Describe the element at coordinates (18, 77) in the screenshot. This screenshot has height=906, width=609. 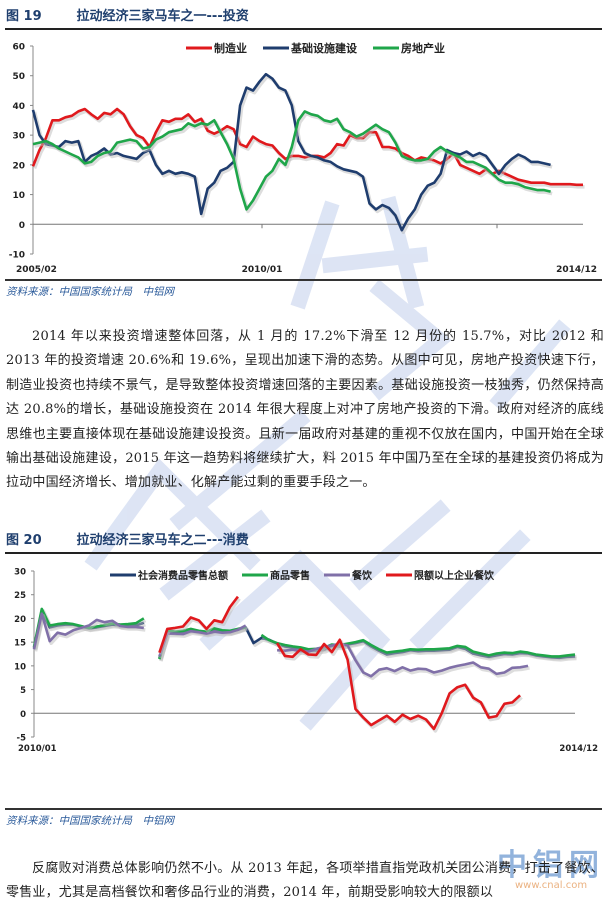
I see `y-tick-label: 50` at that location.